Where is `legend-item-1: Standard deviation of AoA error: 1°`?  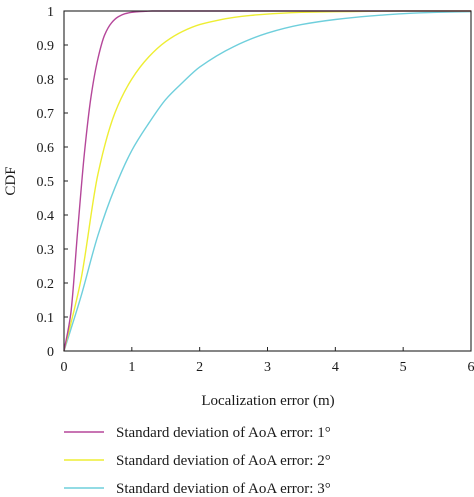
legend-item-1: Standard deviation of AoA error: 1° is located at coordinates (197, 433).